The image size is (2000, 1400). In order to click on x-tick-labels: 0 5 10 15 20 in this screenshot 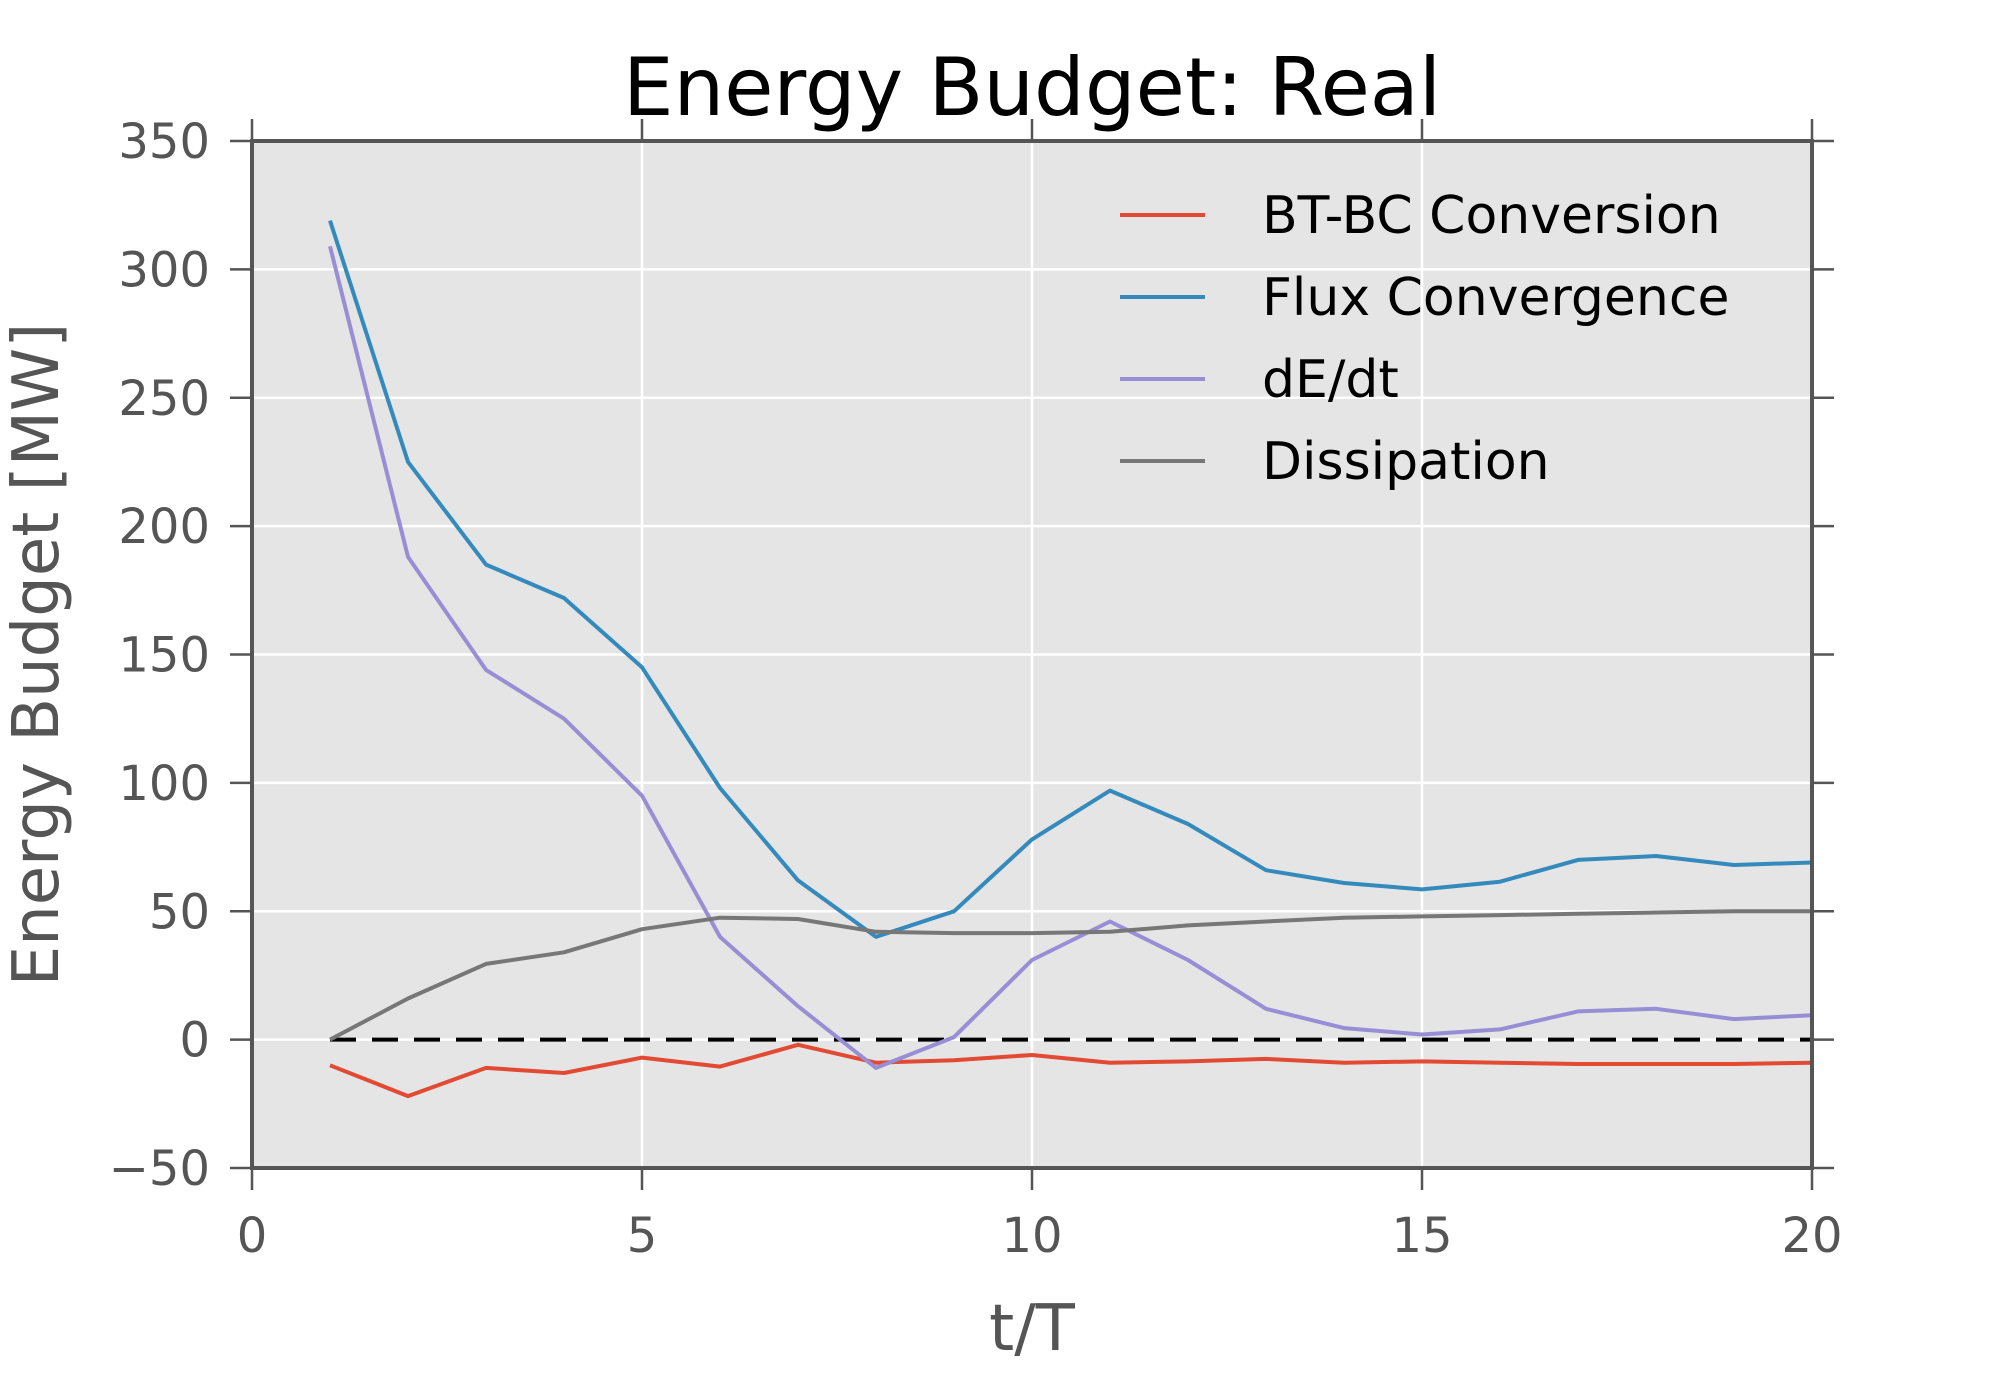, I will do `click(1040, 1236)`.